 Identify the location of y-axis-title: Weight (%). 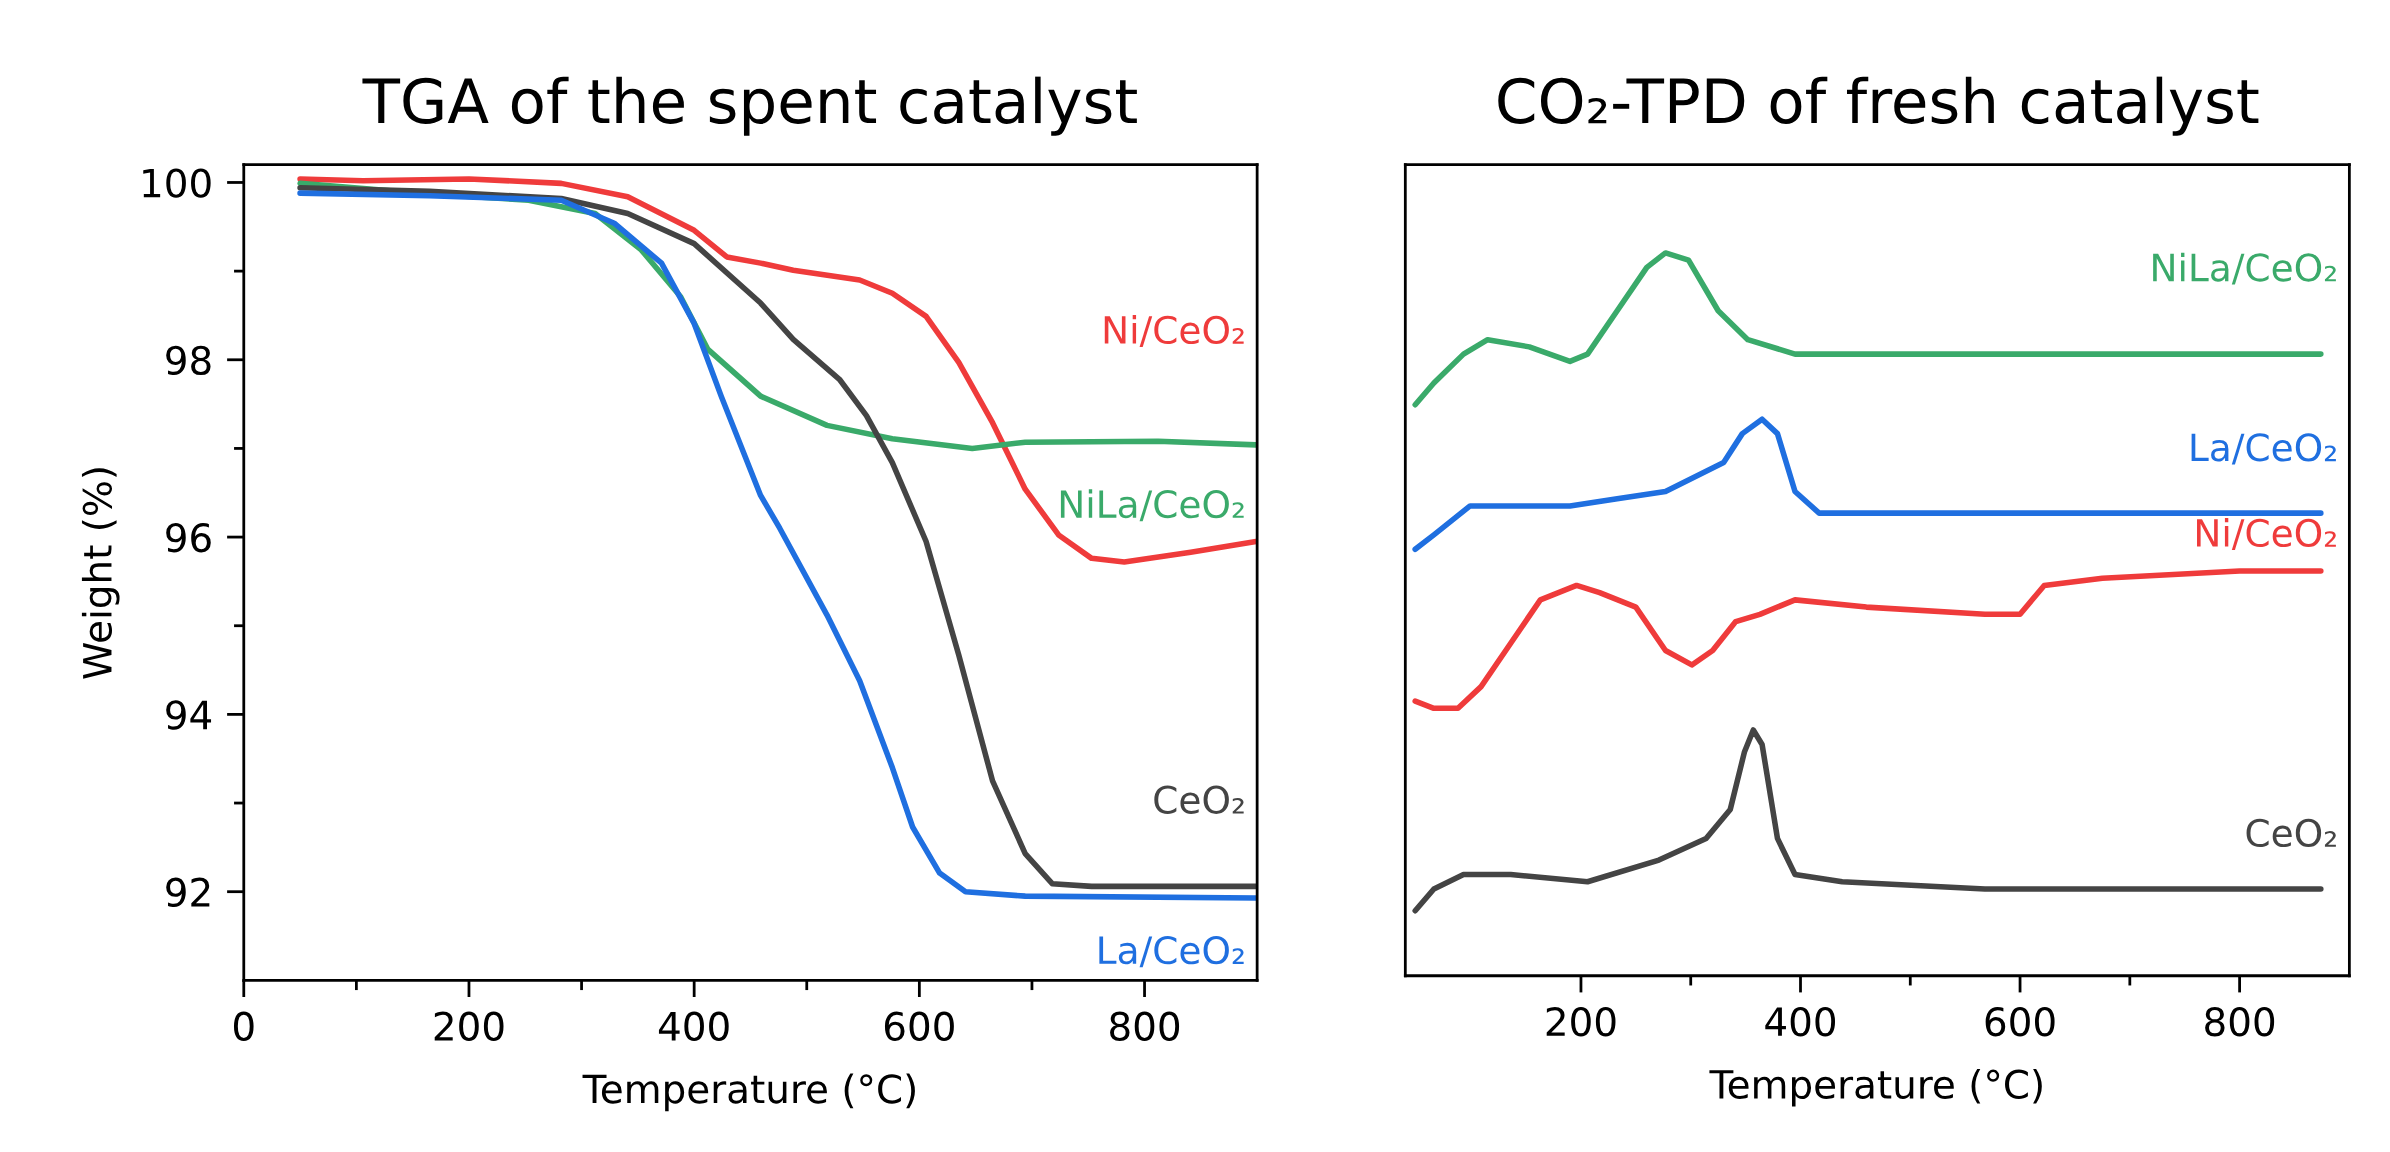
(100, 573).